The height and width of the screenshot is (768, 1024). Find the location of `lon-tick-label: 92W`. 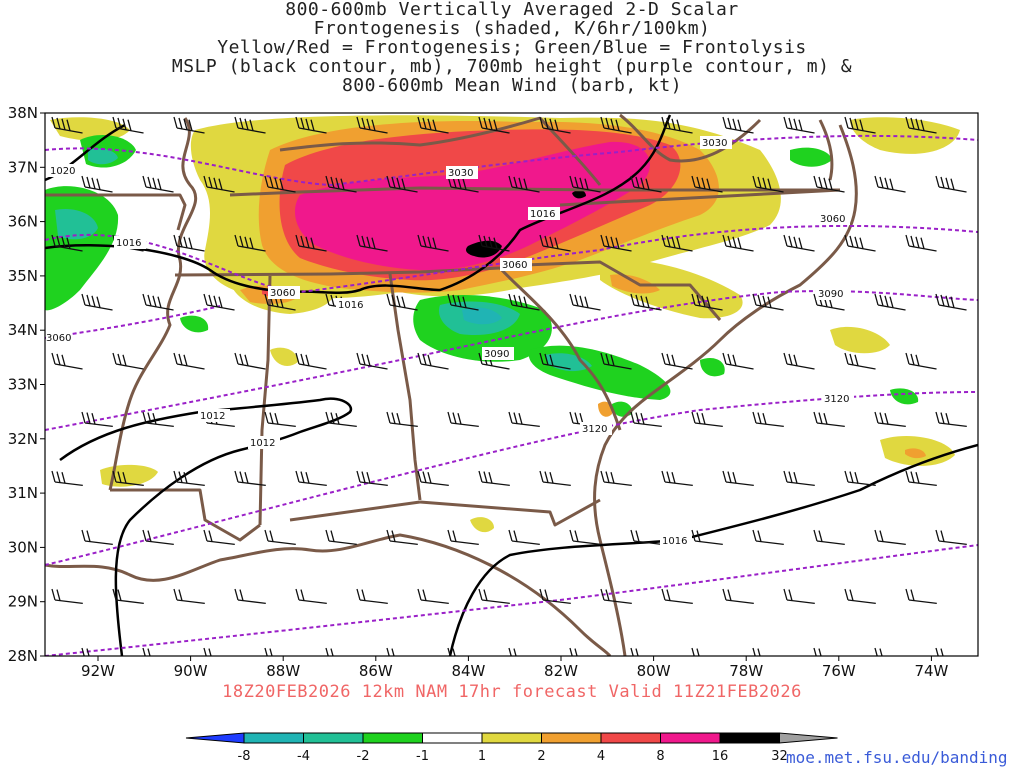

lon-tick-label: 92W is located at coordinates (98, 671).